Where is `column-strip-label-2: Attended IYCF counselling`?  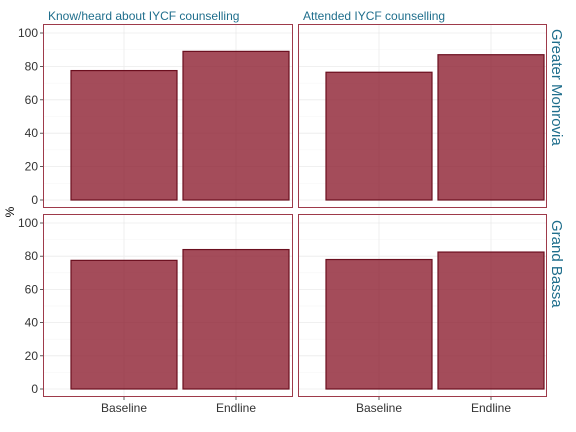
column-strip-label-2: Attended IYCF counselling is located at coordinates (374, 16).